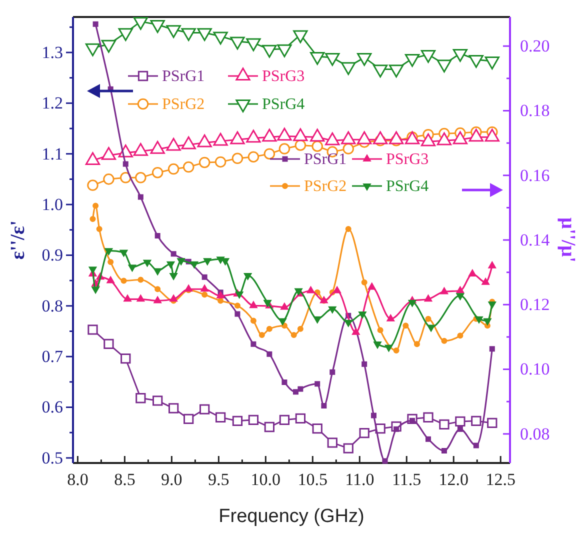 This screenshot has height=536, width=581. What do you see at coordinates (52, 458) in the screenshot?
I see `y-tick-label: 0.5` at bounding box center [52, 458].